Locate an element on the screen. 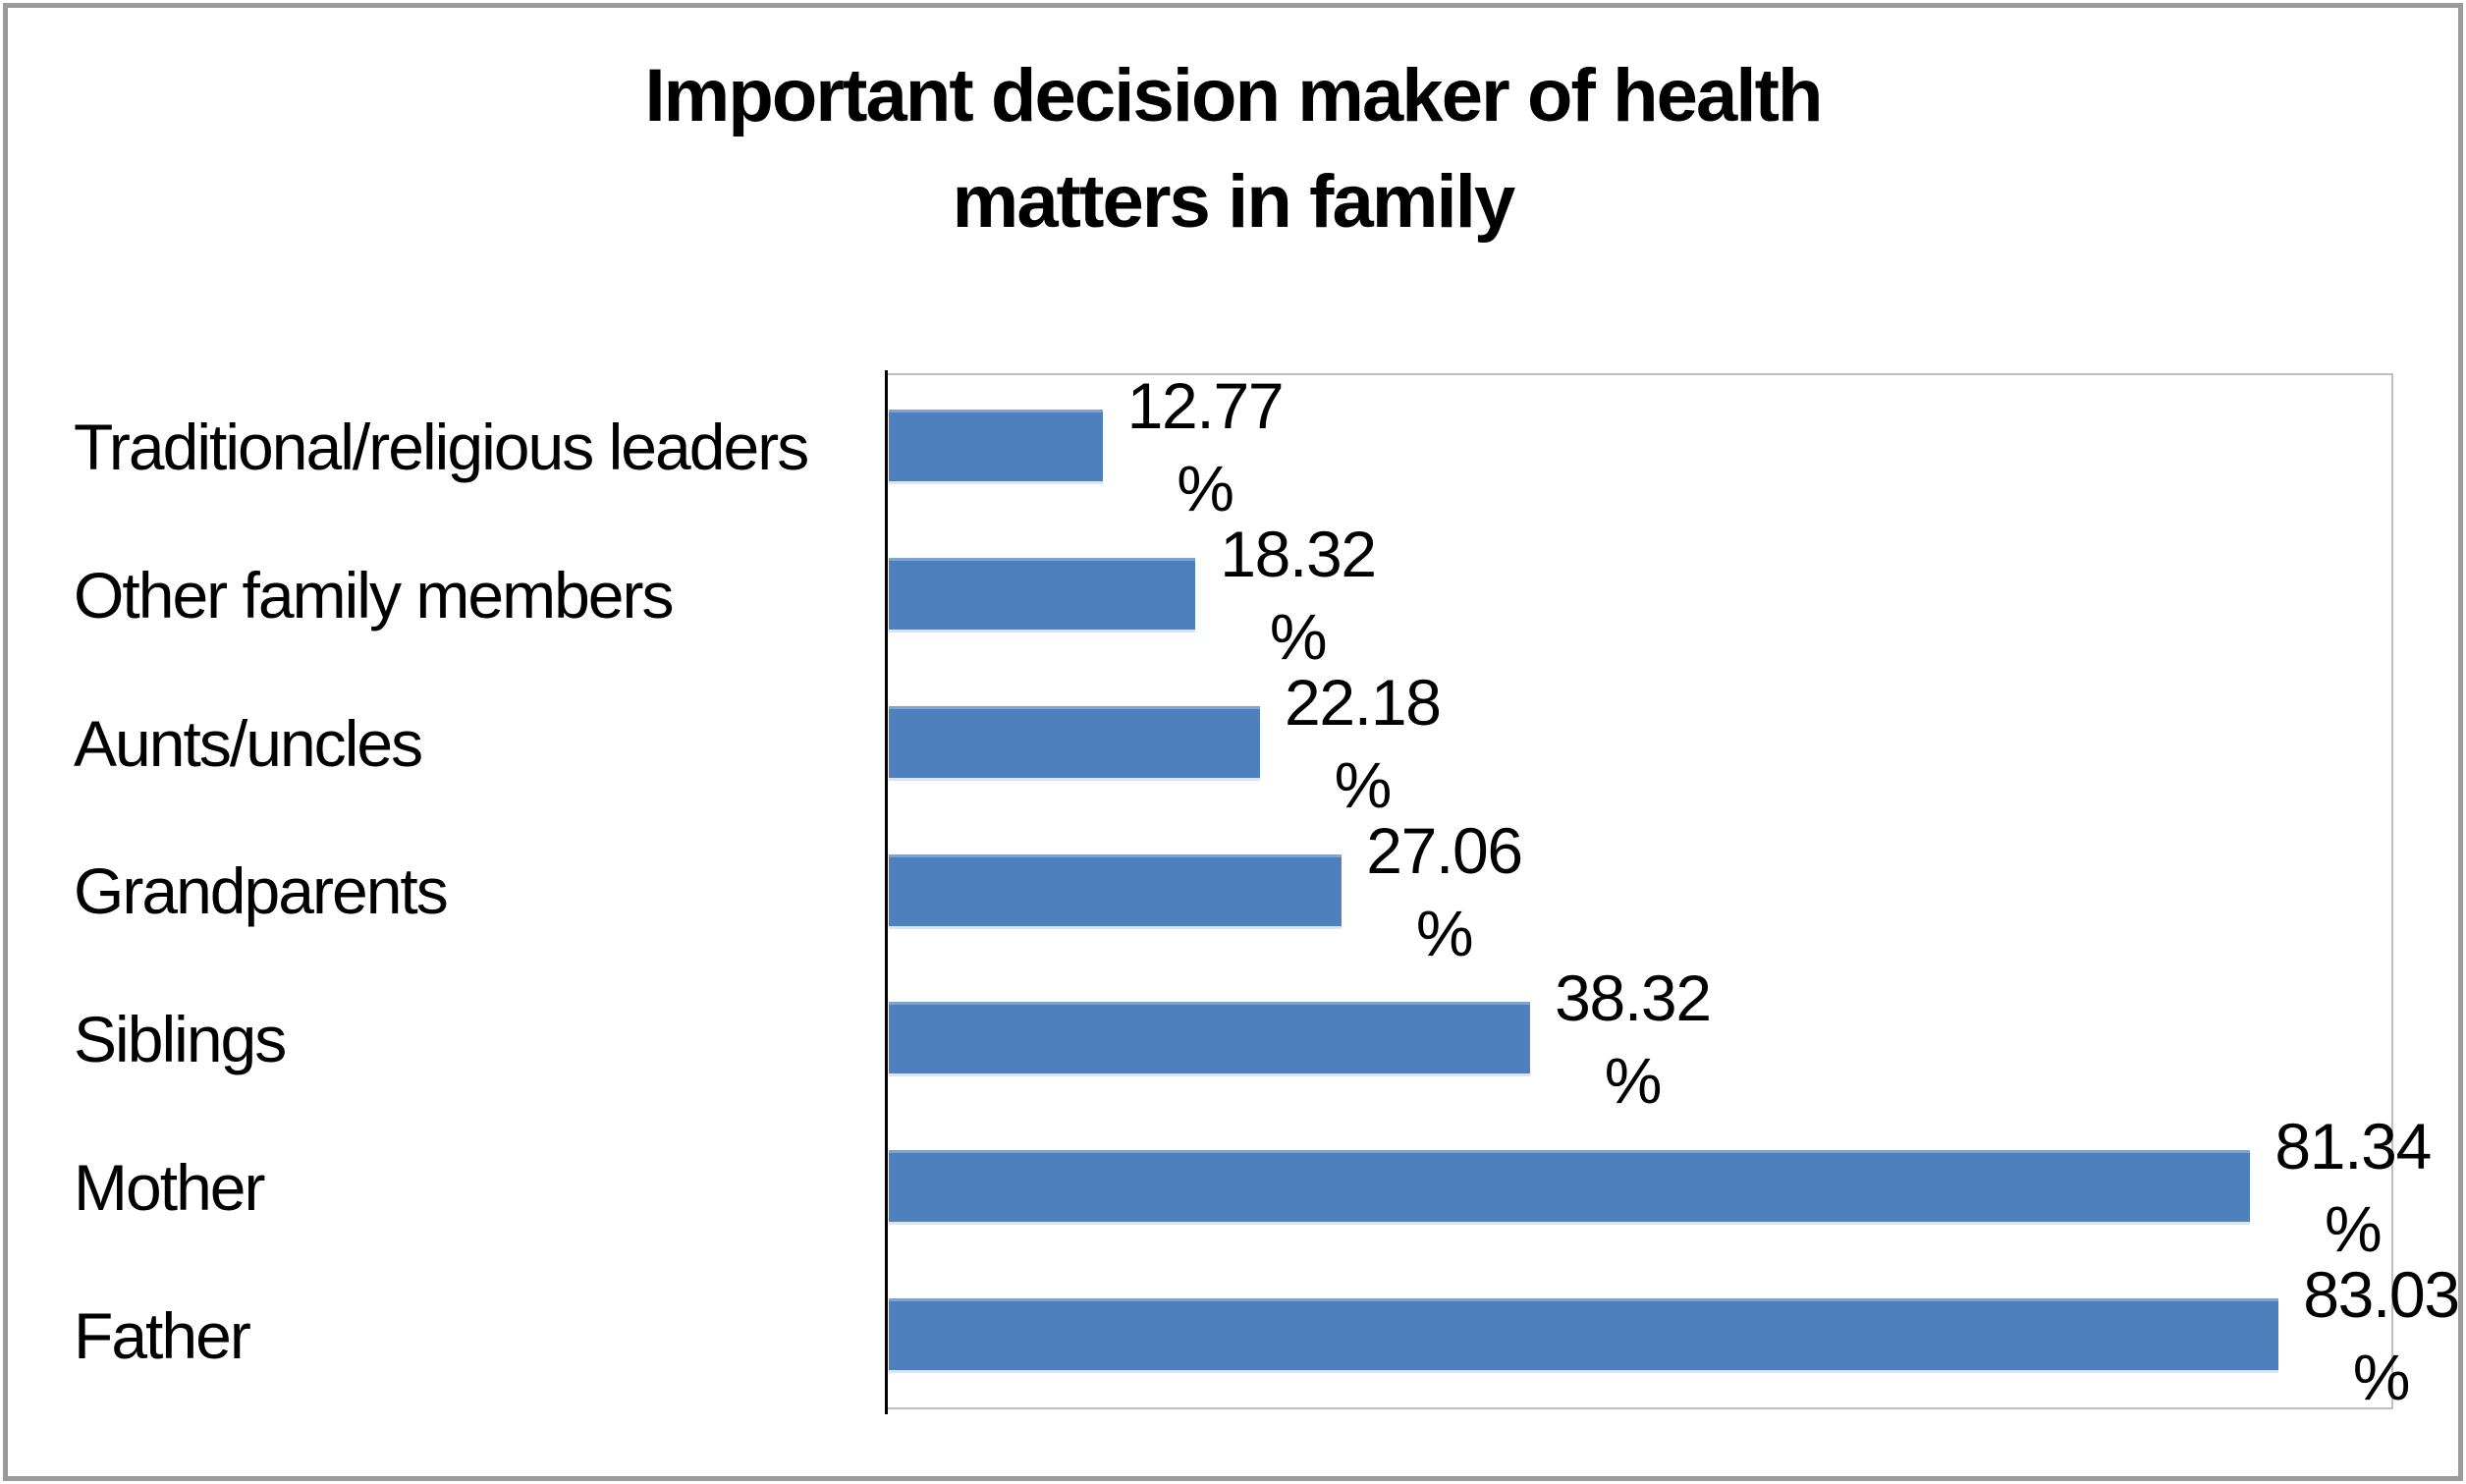 The width and height of the screenshot is (2466, 1484). category-label: Mother is located at coordinates (170, 1187).